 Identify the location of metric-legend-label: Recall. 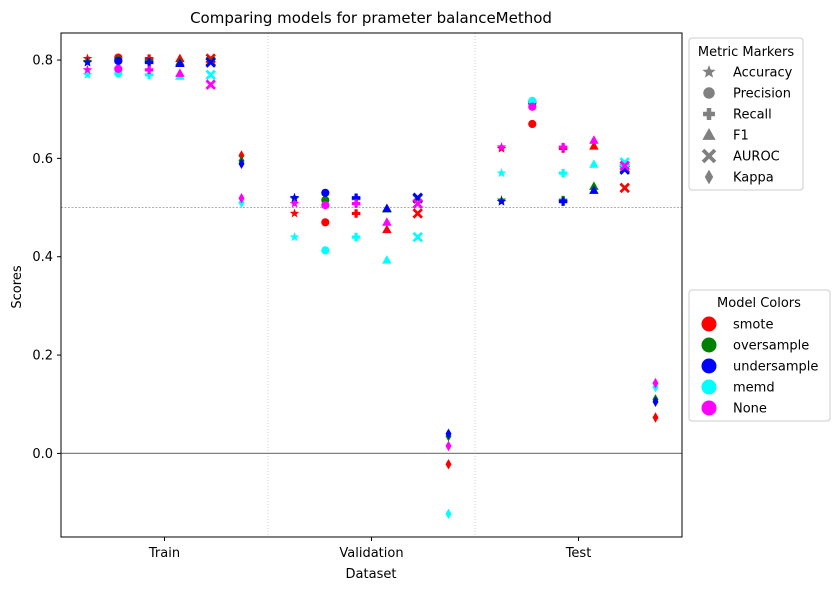
(752, 115).